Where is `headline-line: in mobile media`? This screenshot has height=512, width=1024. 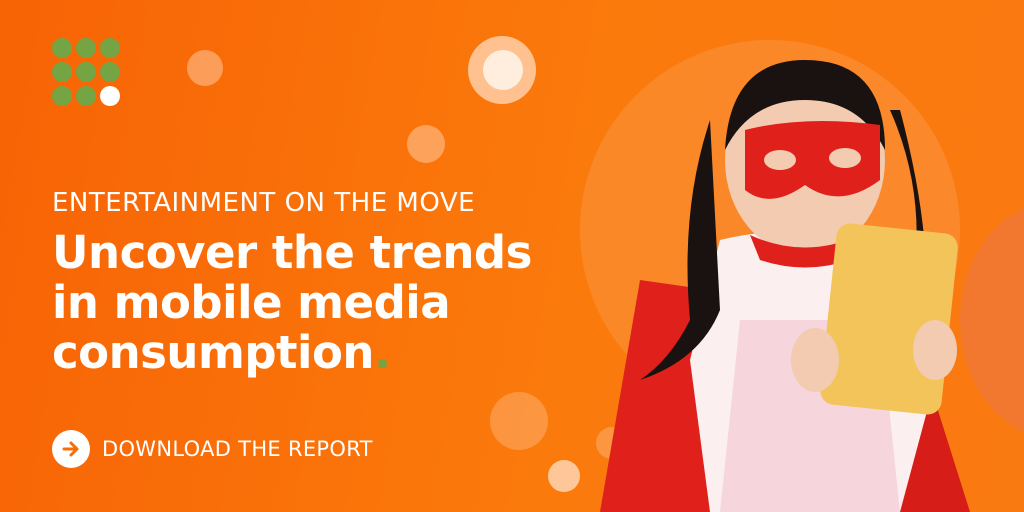
headline-line: in mobile media is located at coordinates (251, 302).